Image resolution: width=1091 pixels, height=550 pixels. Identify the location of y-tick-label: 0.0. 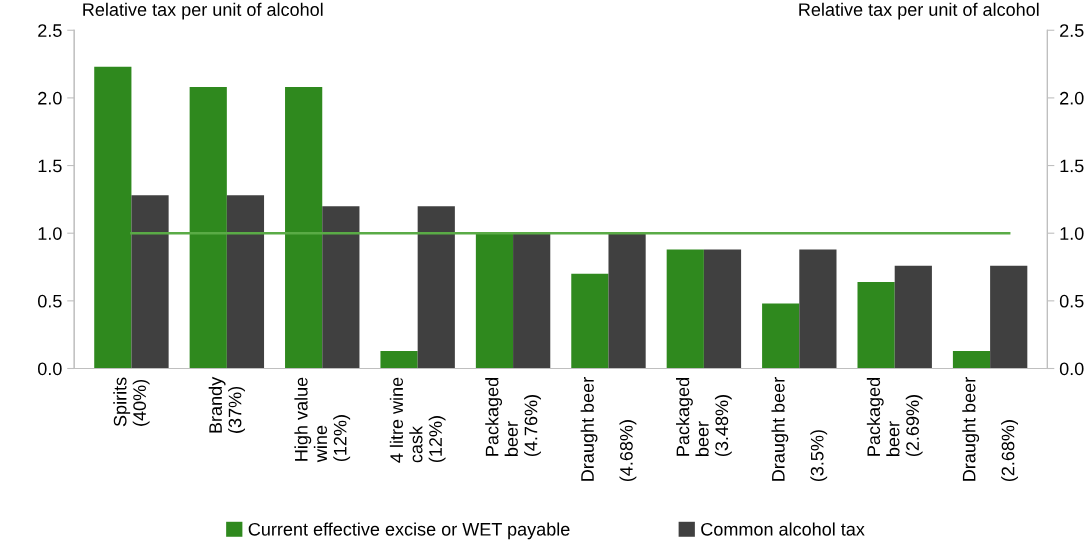
(49, 369).